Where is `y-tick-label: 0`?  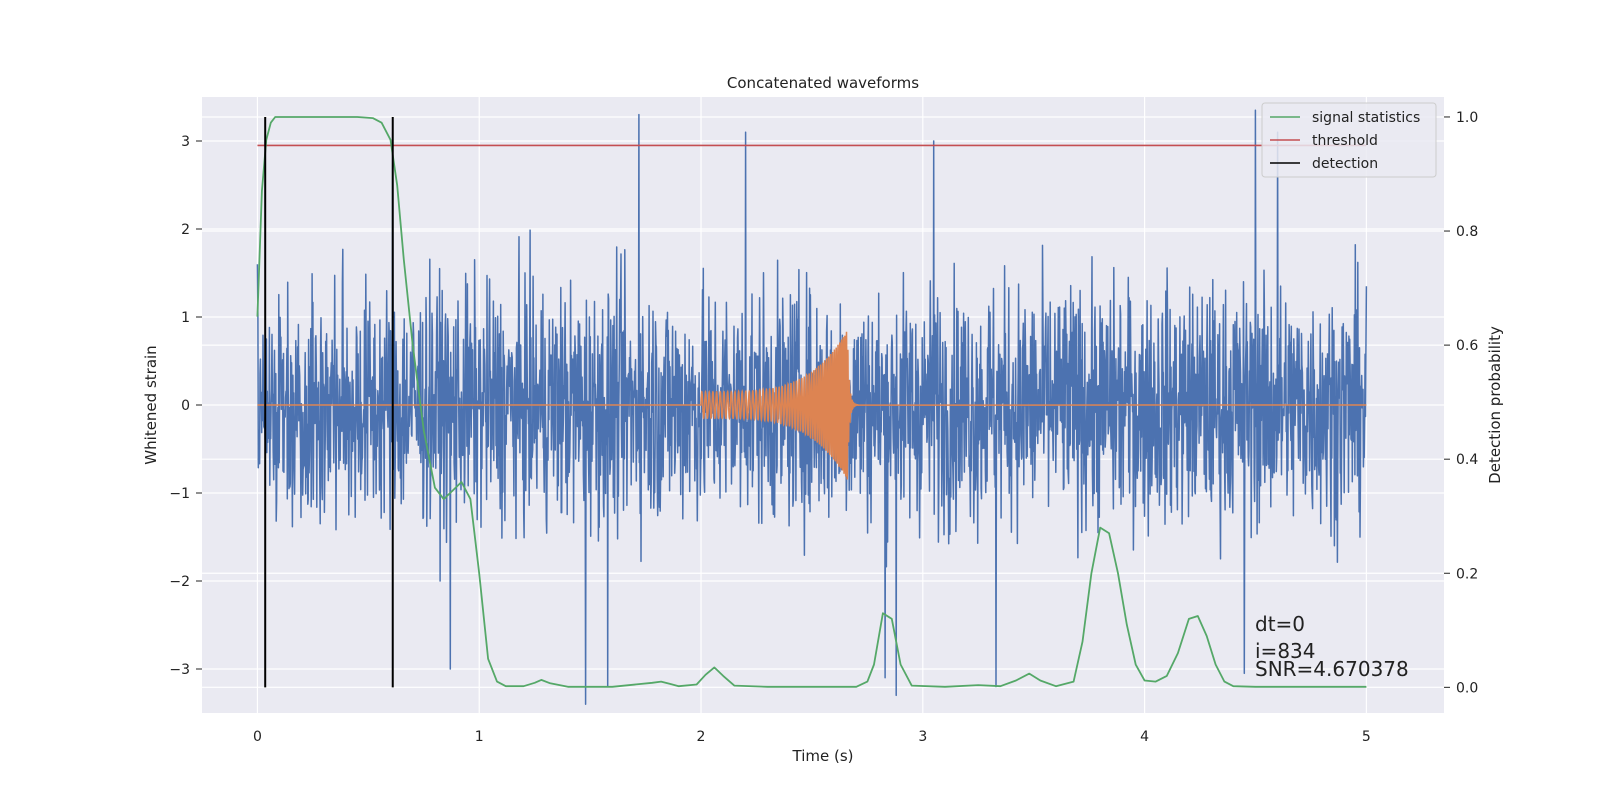
y-tick-label: 0 is located at coordinates (185, 406).